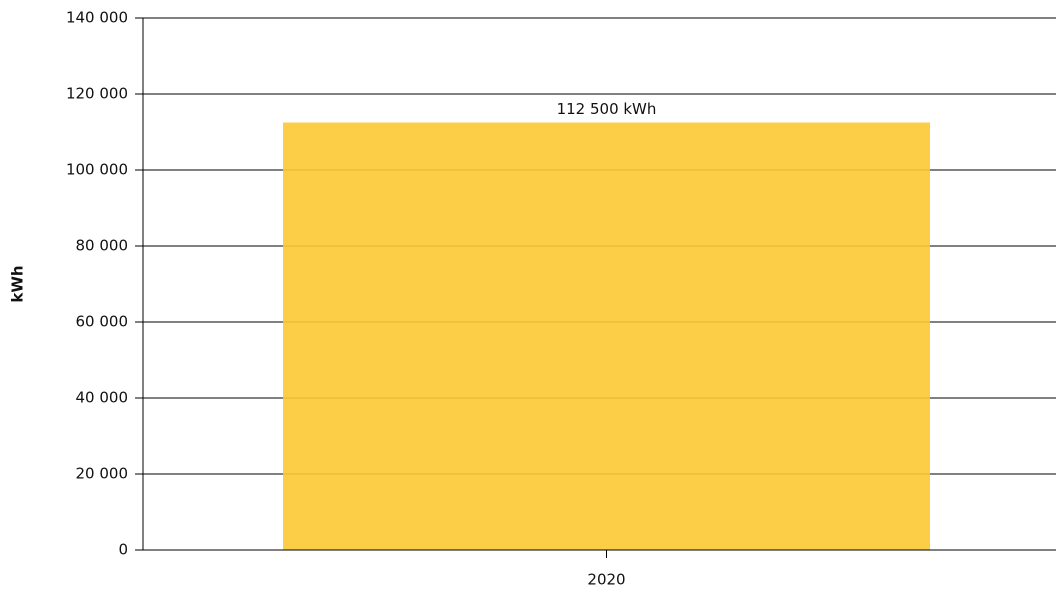 The image size is (1056, 594). Describe the element at coordinates (607, 109) in the screenshot. I see `value-label: 112 500 kWh` at that location.